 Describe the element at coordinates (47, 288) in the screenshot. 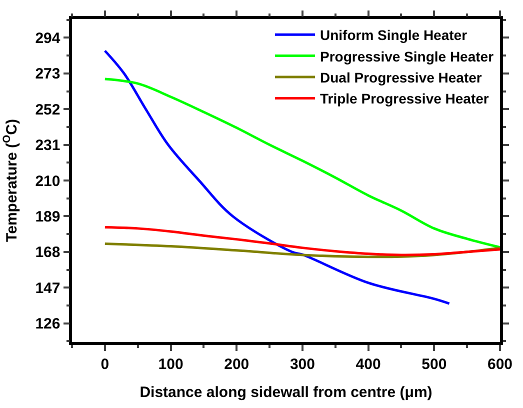

I see `y-tick-label: 147` at that location.